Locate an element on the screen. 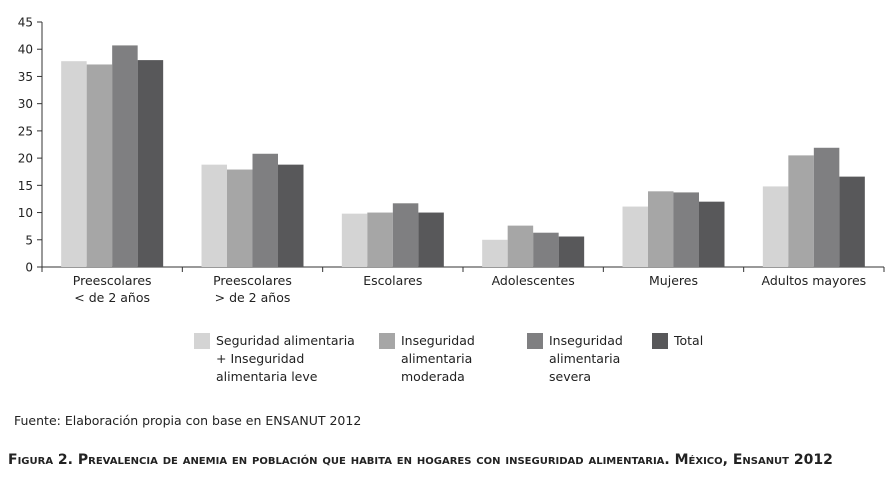 The image size is (895, 501). y-tick-label: 40 is located at coordinates (25, 50).